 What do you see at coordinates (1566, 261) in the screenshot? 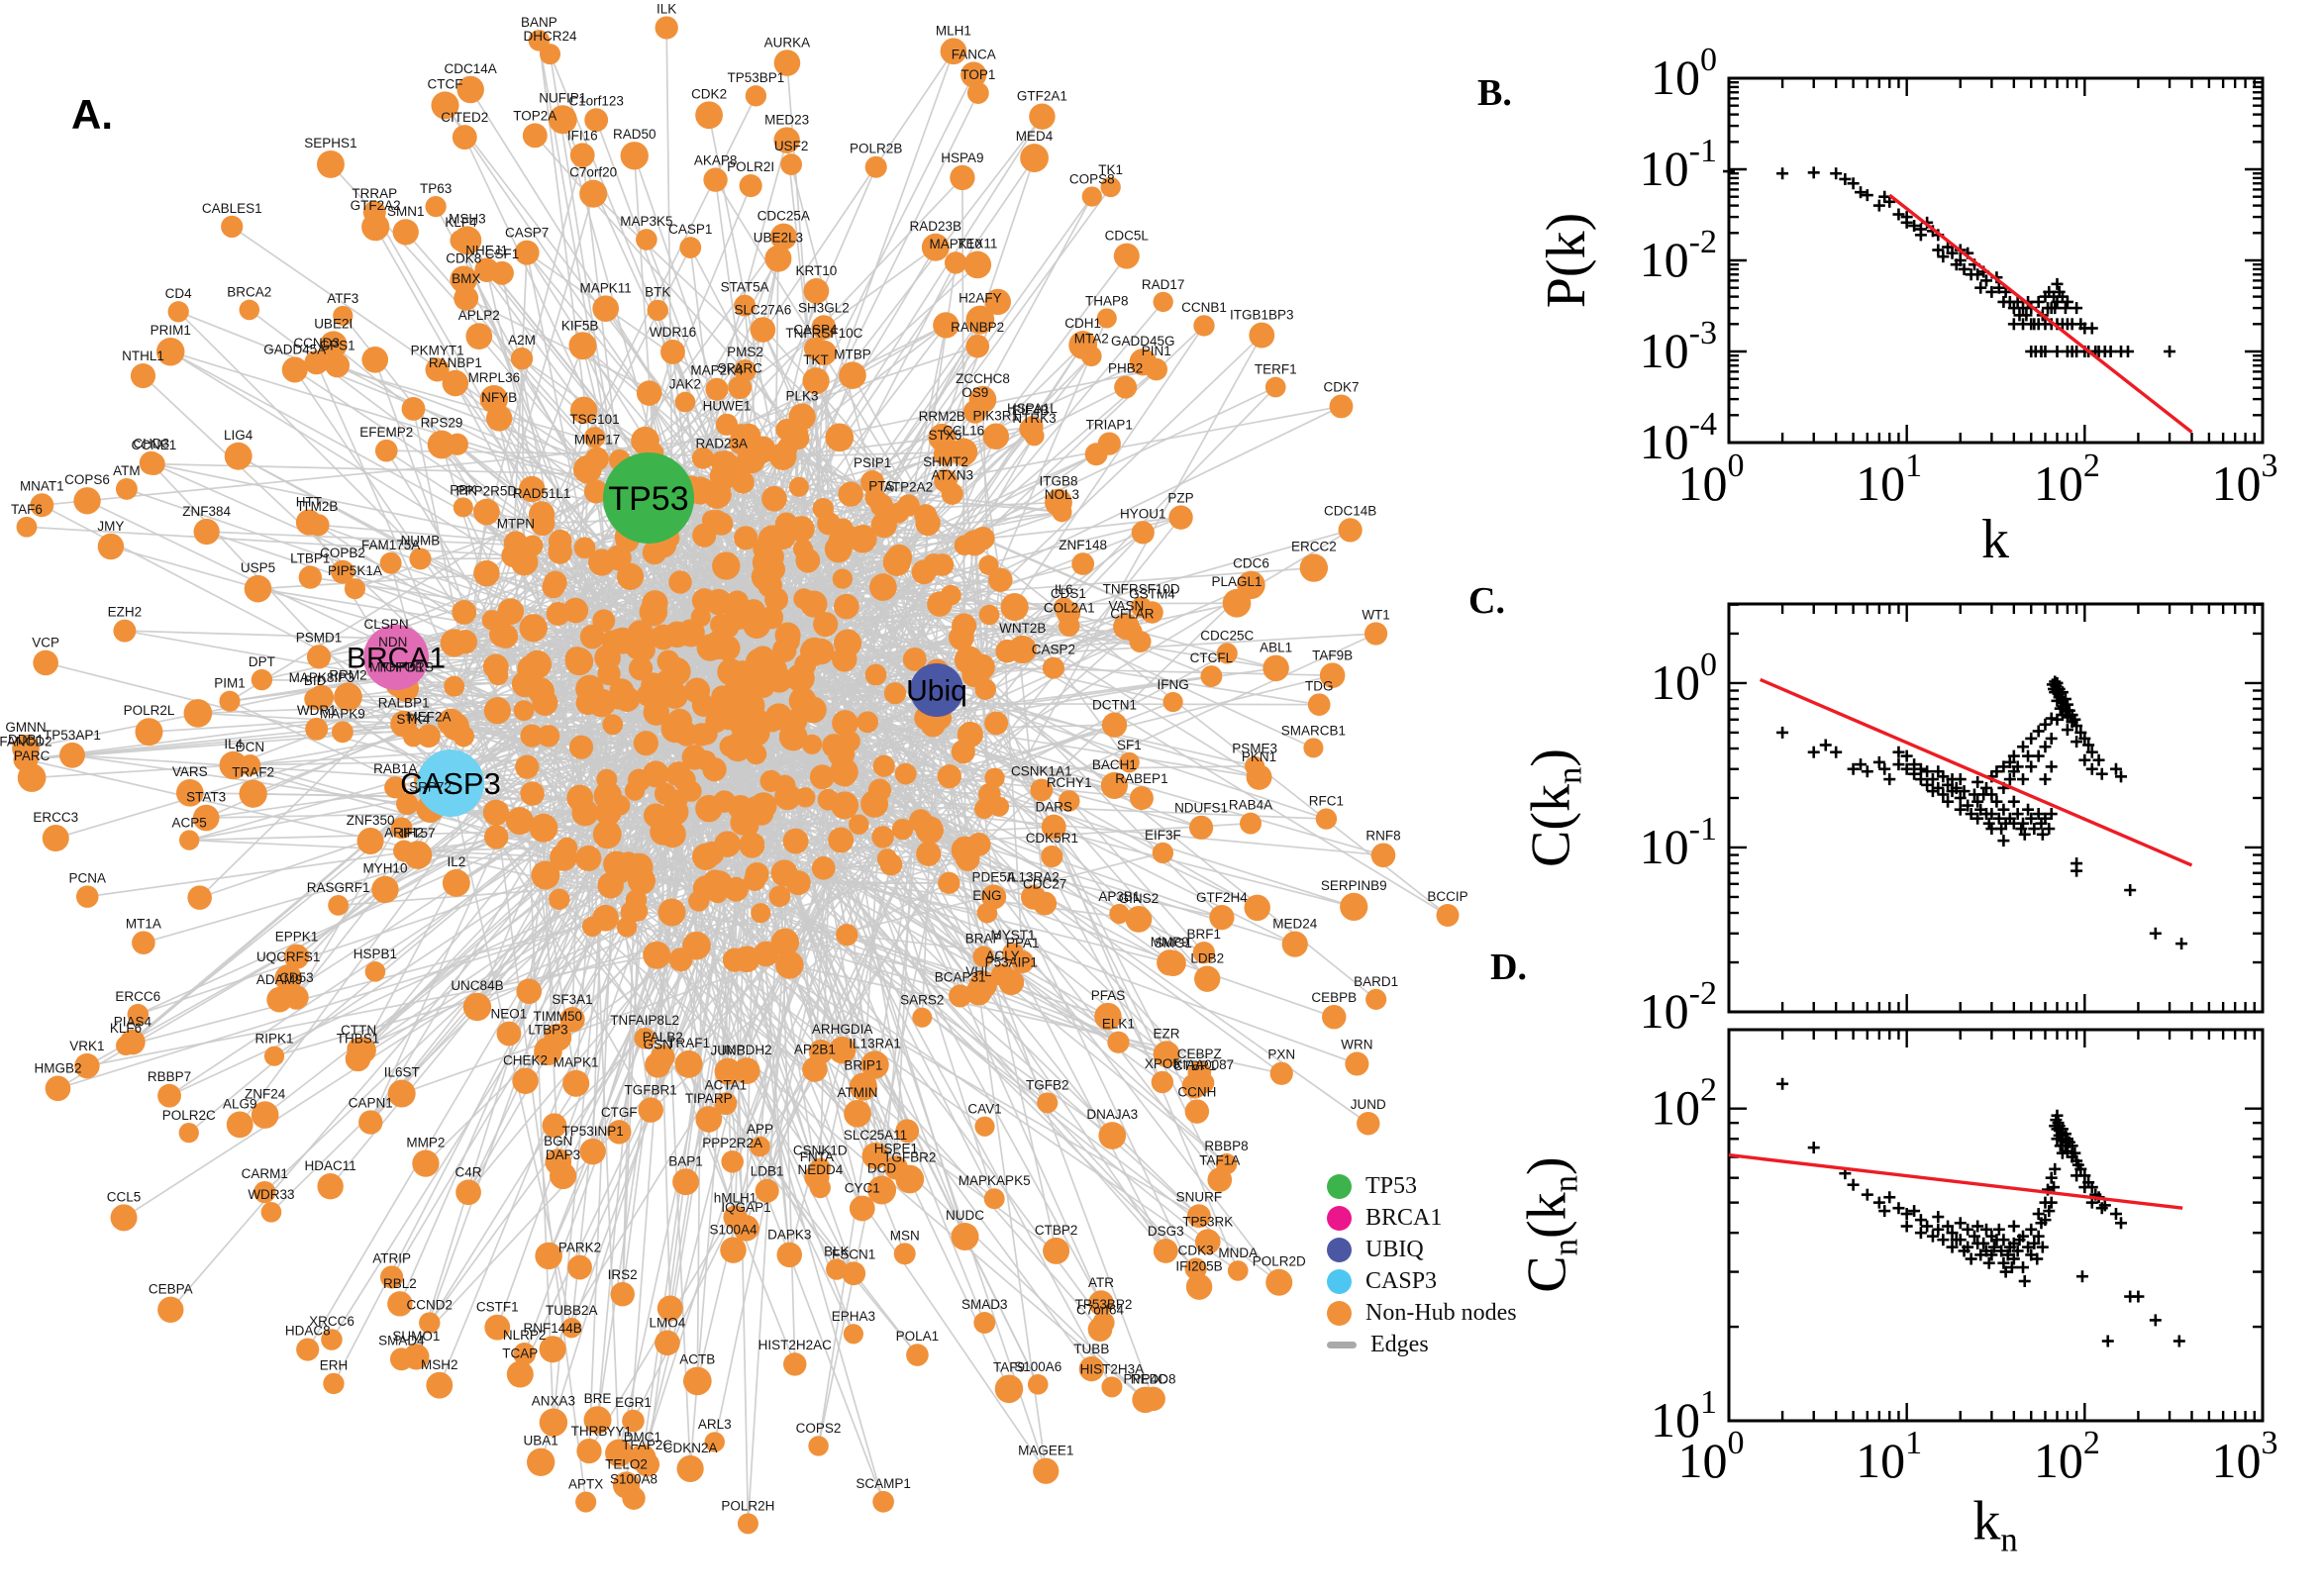
I see `y-axis-title-B: P(k)` at bounding box center [1566, 261].